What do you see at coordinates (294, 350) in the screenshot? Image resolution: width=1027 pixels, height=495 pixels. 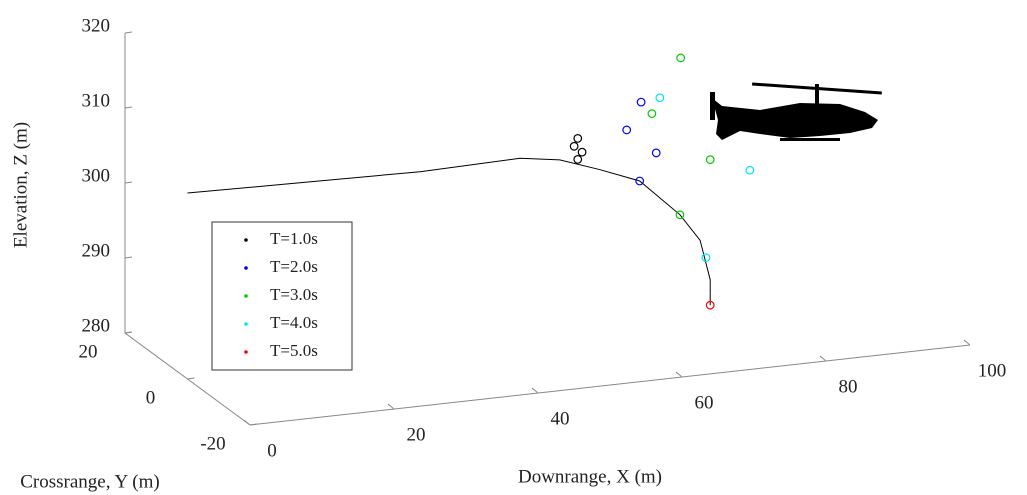 I see `legend-label: T=5.0s` at bounding box center [294, 350].